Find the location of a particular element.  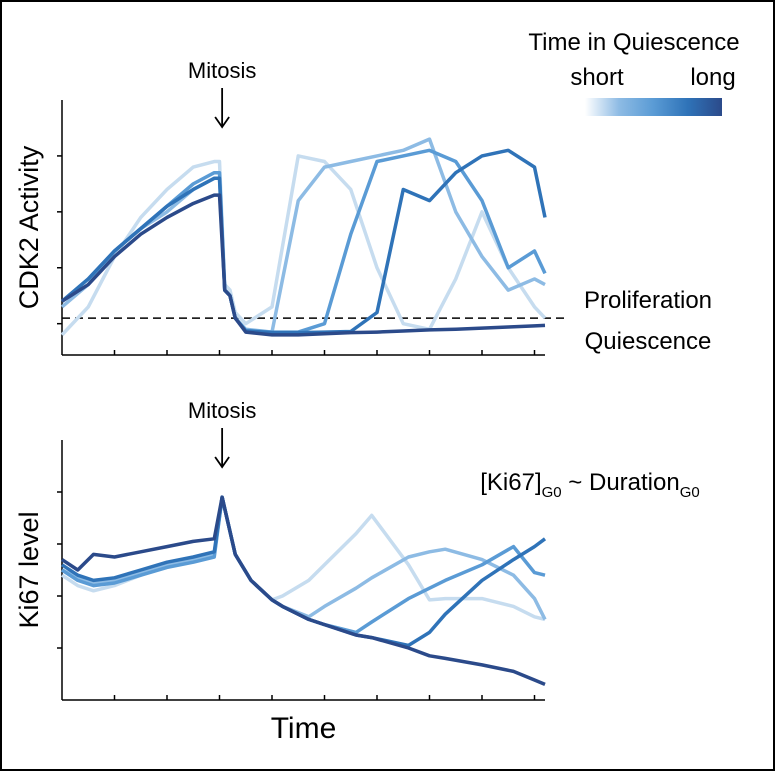

formula-text: [Ki67] is located at coordinates (510, 482).